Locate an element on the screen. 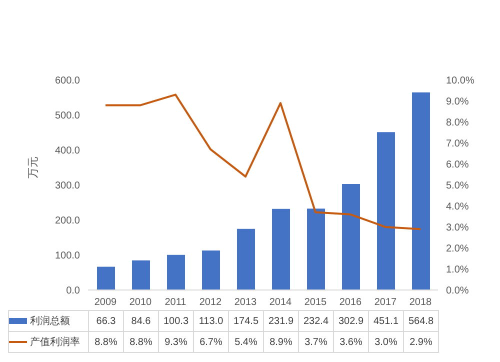  y2-tick-label: 8.0% is located at coordinates (457, 123).